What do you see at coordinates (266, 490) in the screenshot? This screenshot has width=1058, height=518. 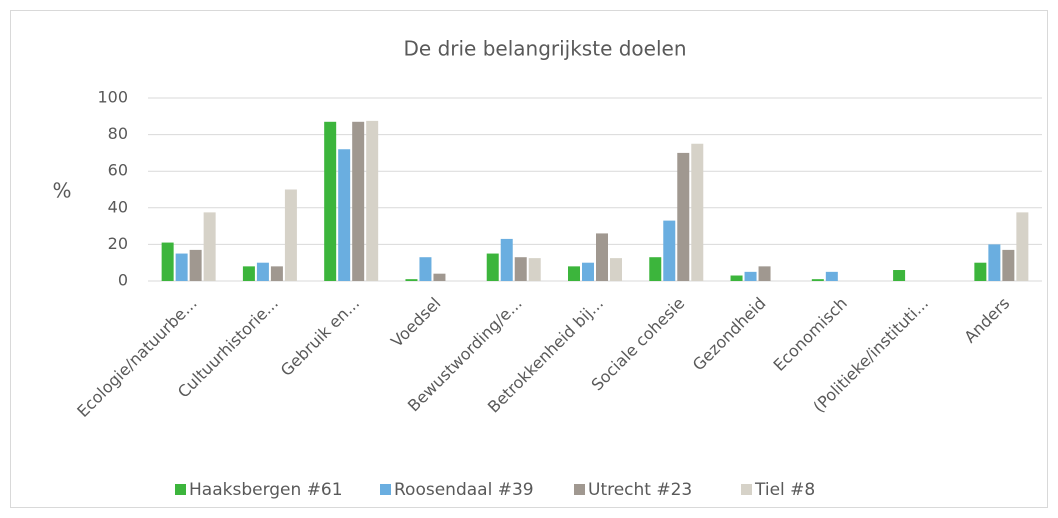 I see `legend-label: Haaksbergen #61` at bounding box center [266, 490].